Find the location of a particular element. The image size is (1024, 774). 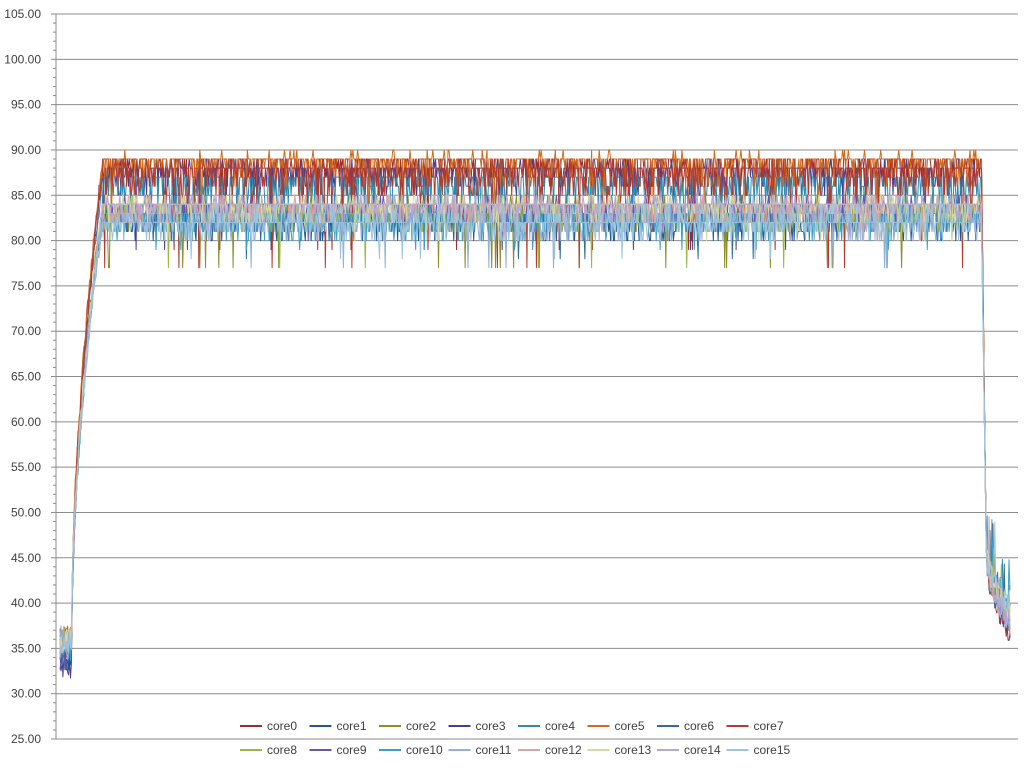

legend-label: core6 is located at coordinates (699, 726).